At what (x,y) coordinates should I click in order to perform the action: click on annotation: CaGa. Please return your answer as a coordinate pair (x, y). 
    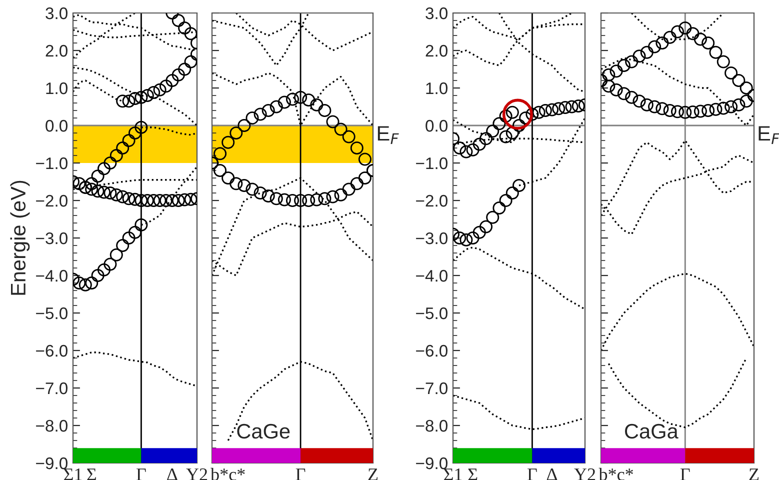
    Looking at the image, I should click on (651, 431).